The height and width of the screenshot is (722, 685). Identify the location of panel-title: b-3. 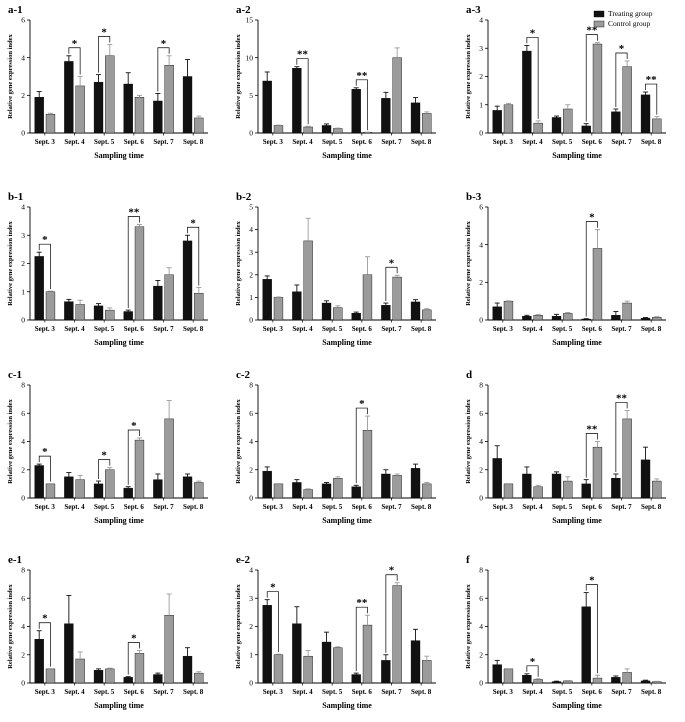
(474, 197).